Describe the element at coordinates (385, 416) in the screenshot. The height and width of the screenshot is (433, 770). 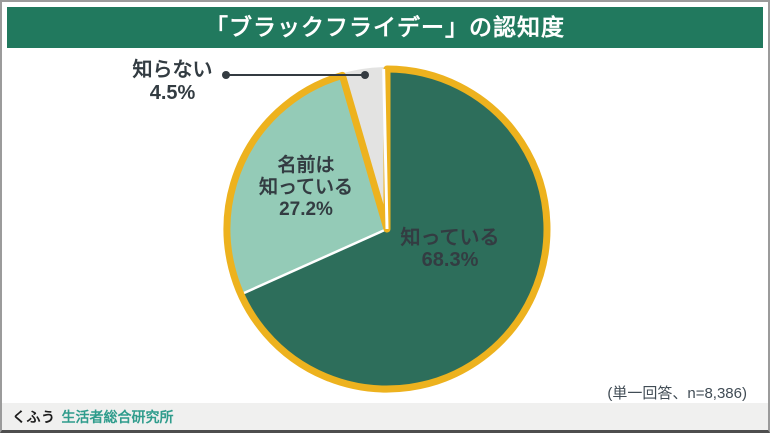
I see `footer-bar: くふう 生活者総合研究所` at that location.